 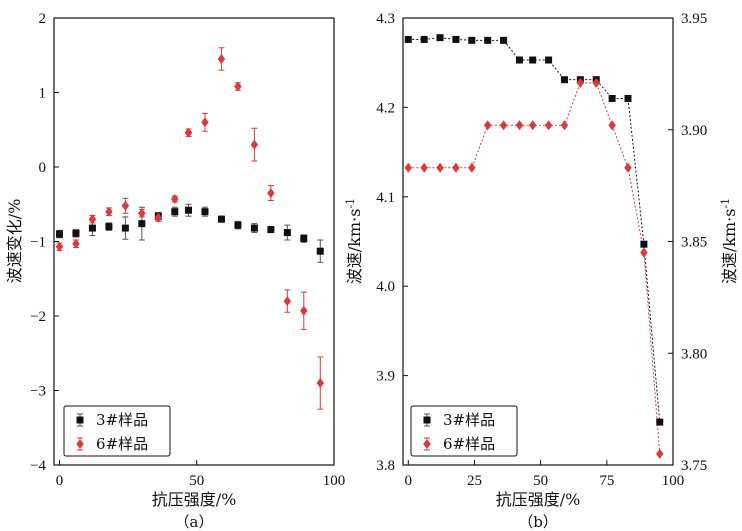 What do you see at coordinates (385, 19) in the screenshot?
I see `y-tick-label: 4.3` at bounding box center [385, 19].